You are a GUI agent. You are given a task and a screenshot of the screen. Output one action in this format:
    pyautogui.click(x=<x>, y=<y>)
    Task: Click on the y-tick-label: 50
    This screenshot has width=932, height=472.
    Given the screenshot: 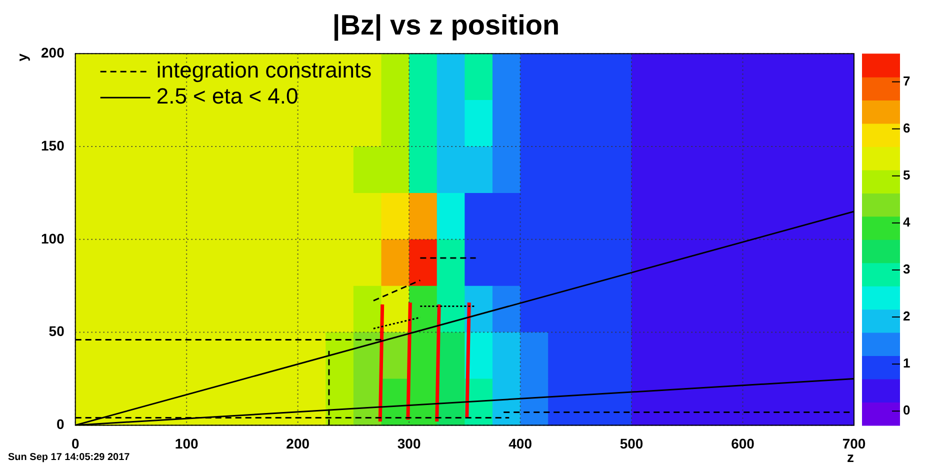 What is the action you would take?
    pyautogui.click(x=56, y=331)
    